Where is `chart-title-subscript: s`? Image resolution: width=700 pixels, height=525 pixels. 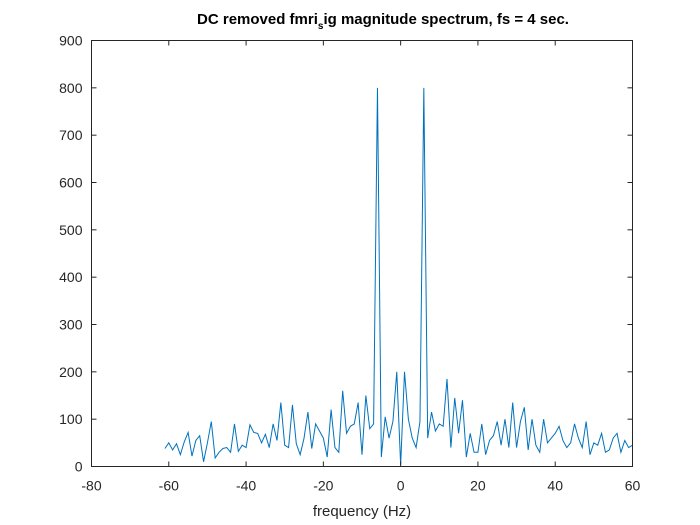
chart-title-subscript: s is located at coordinates (321, 26).